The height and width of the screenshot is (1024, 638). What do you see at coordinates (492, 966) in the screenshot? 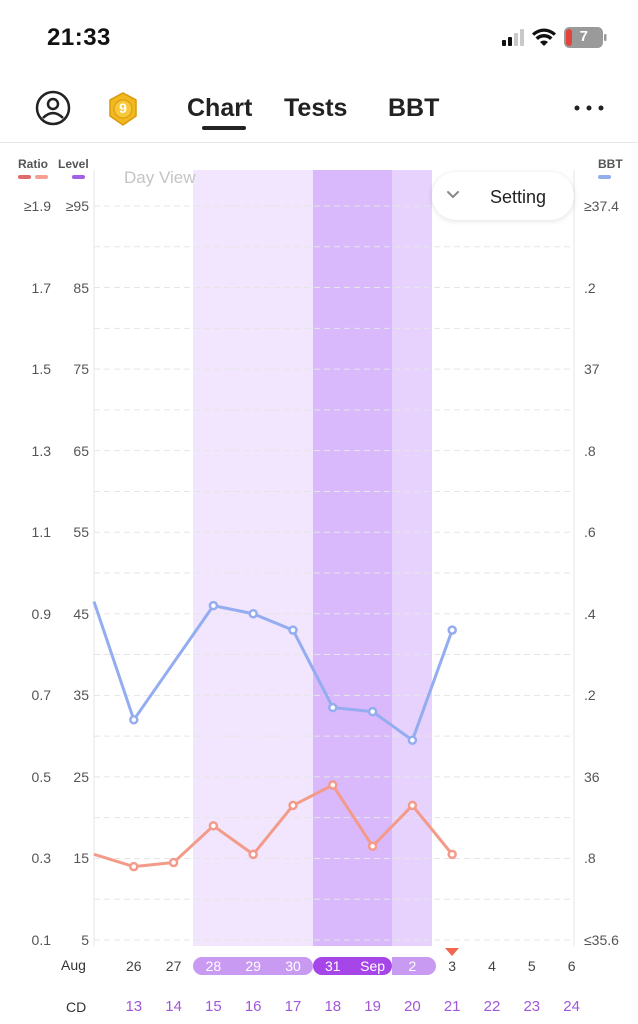
I see `date-label: 4` at bounding box center [492, 966].